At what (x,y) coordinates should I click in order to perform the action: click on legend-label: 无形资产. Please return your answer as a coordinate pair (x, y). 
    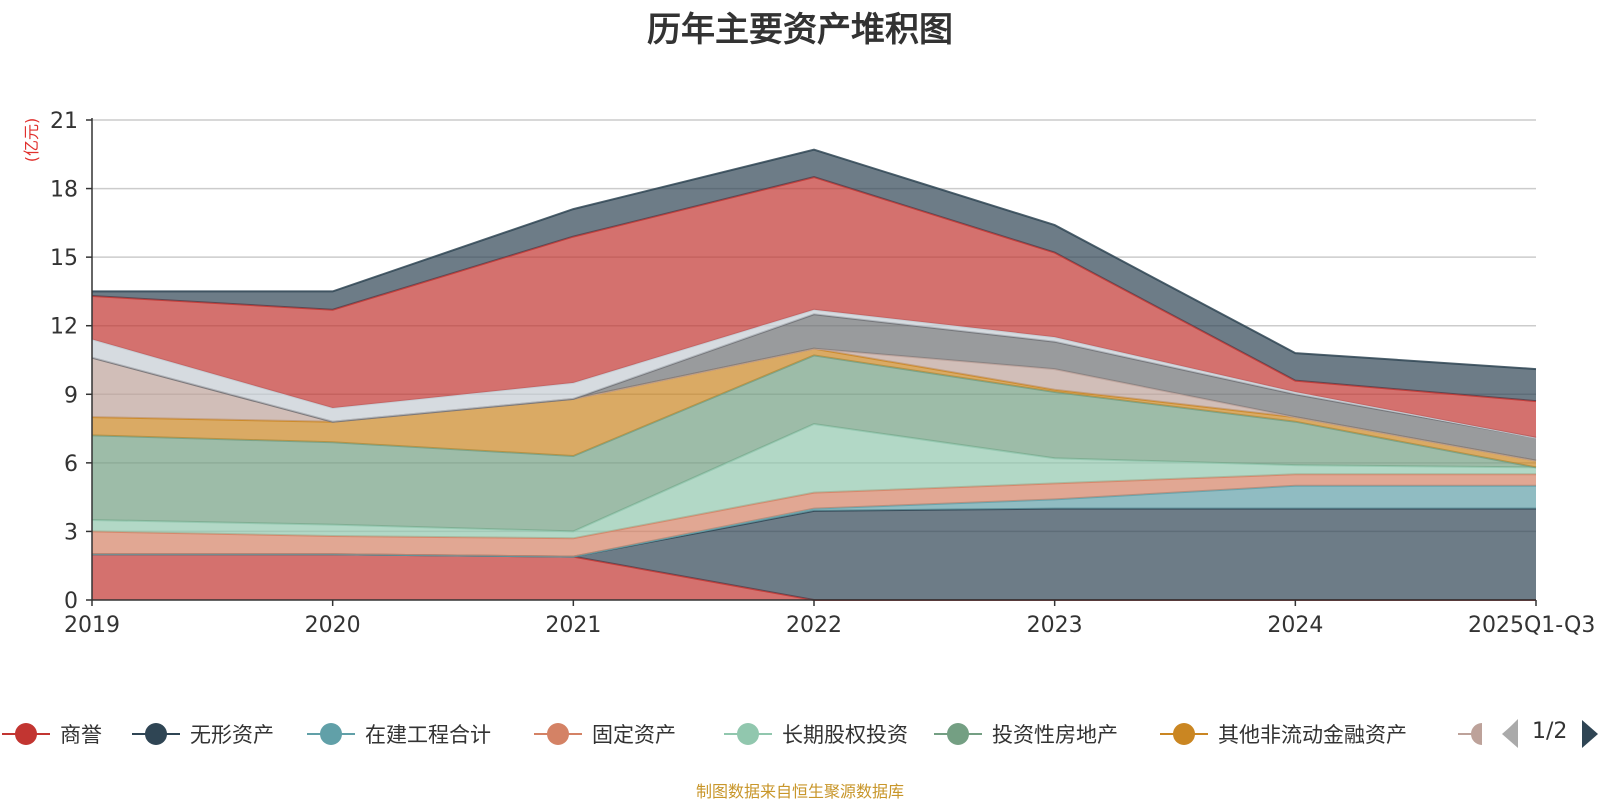
    Looking at the image, I should click on (232, 735).